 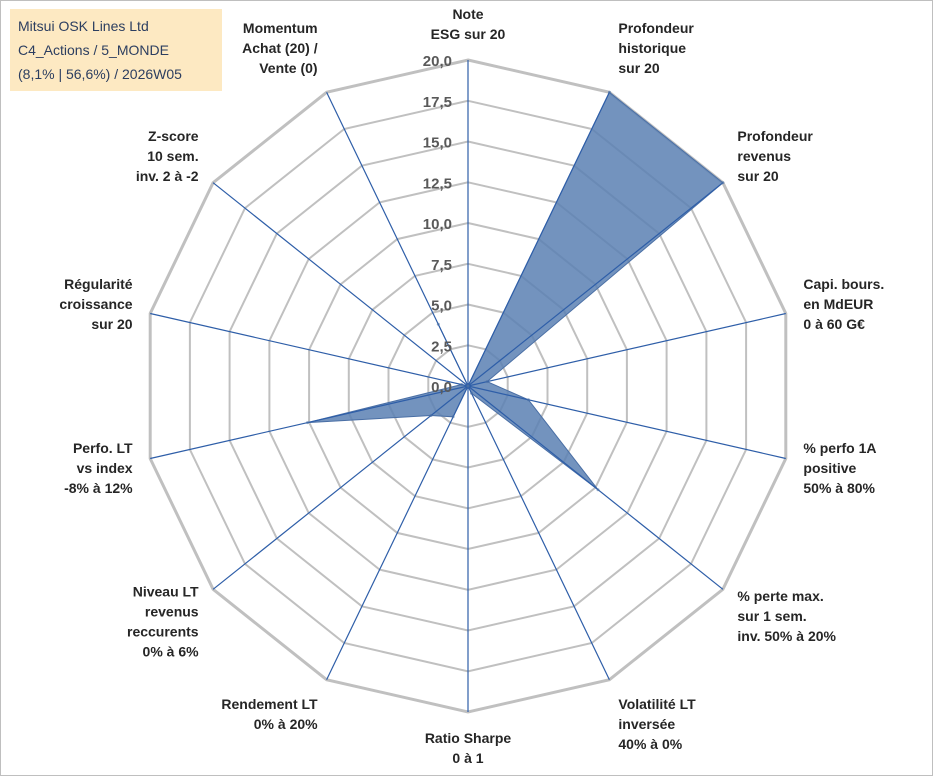 I want to click on tick-label: 17,5, so click(x=437, y=102).